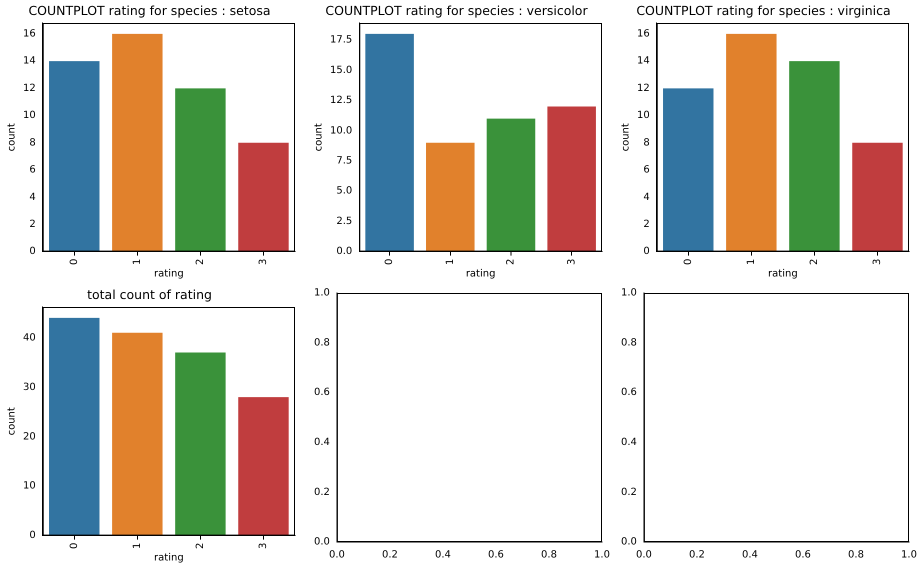 Image resolution: width=921 pixels, height=568 pixels. I want to click on y-tick-label: 2.5, so click(344, 221).